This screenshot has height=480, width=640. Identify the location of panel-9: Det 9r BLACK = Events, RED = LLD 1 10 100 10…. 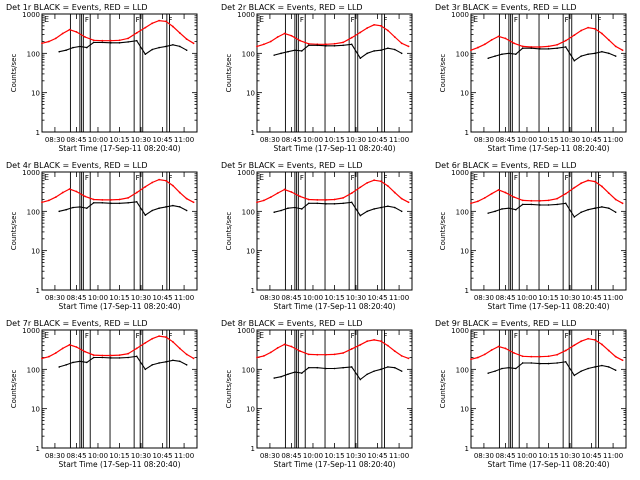
(531, 394).